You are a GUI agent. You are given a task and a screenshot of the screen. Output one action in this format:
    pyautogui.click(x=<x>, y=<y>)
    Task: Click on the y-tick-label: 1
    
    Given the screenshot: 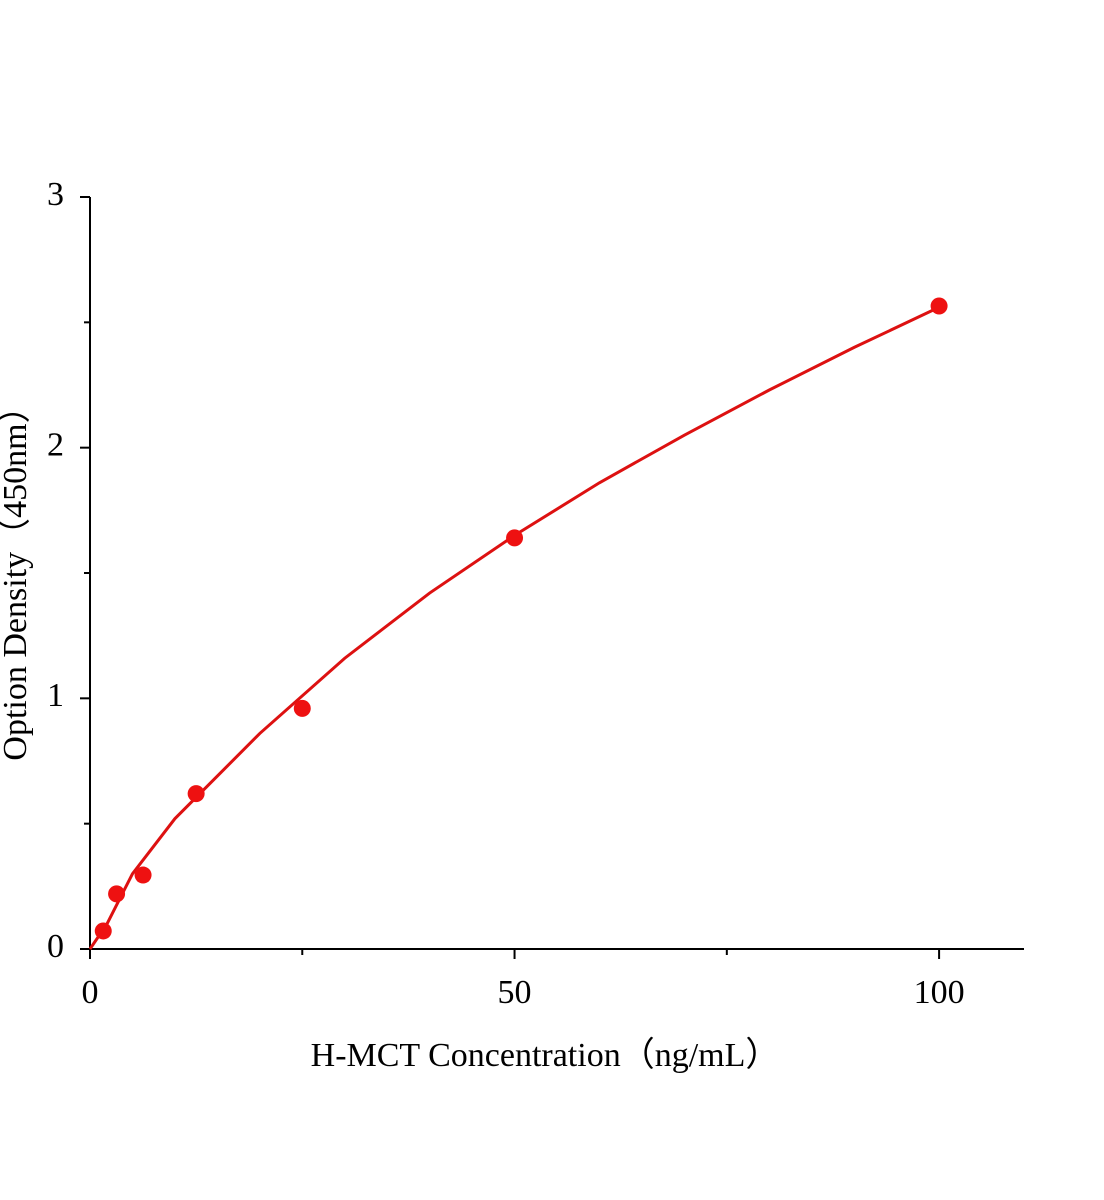 What is the action you would take?
    pyautogui.click(x=55, y=695)
    